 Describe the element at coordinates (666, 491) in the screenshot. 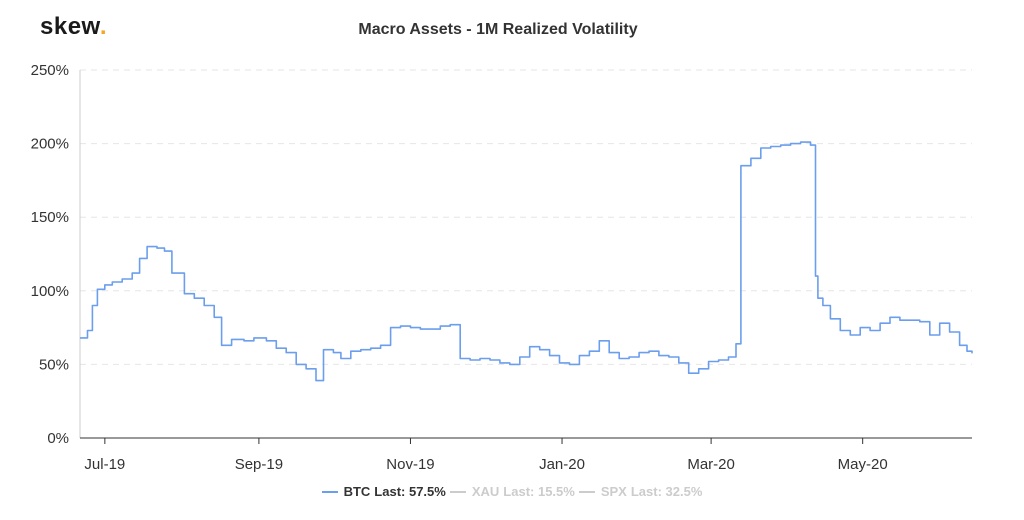

I see `legend-value-spx: Last: 32.5%` at that location.